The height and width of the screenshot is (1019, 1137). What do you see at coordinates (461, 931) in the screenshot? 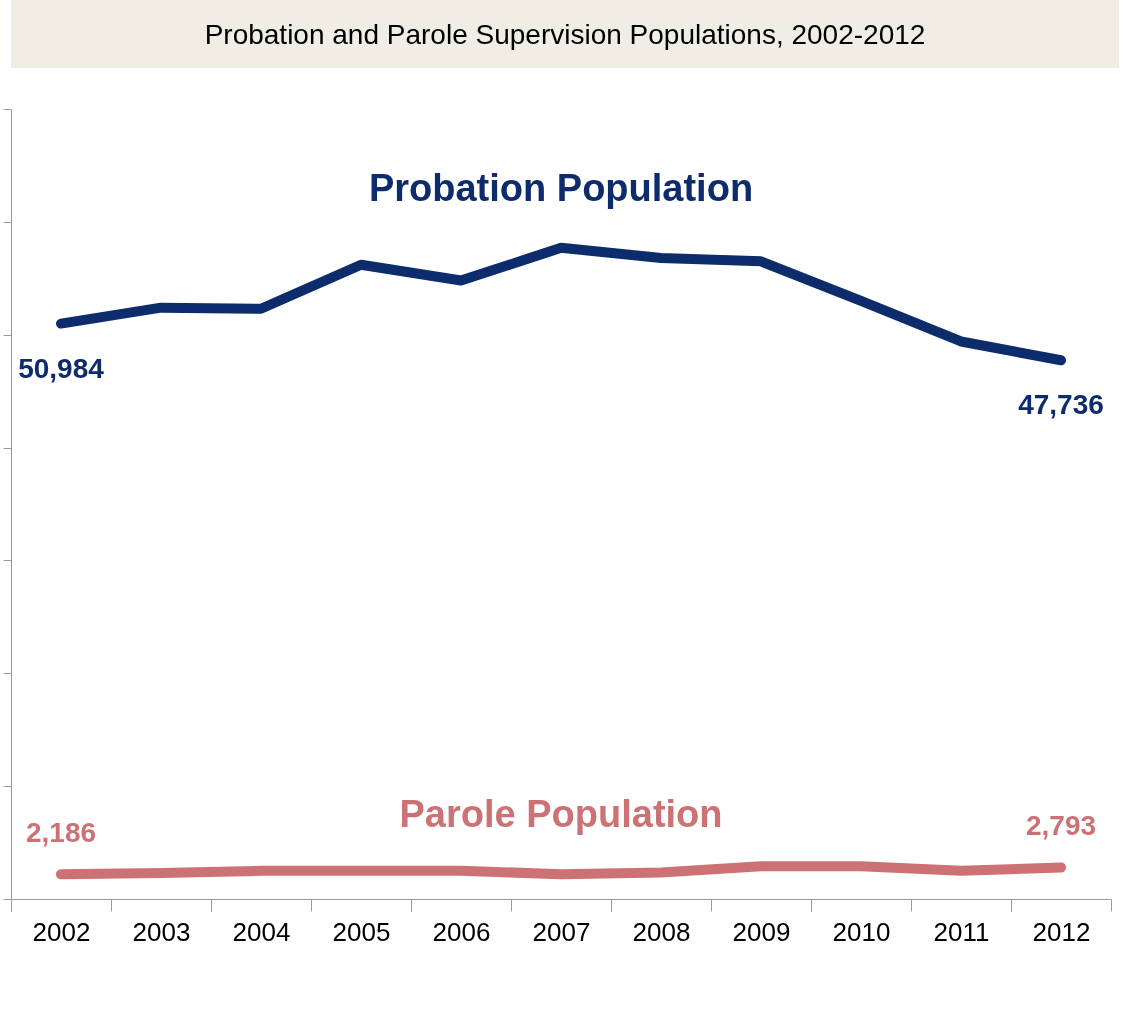
I see `x-tick-label: 2006` at bounding box center [461, 931].